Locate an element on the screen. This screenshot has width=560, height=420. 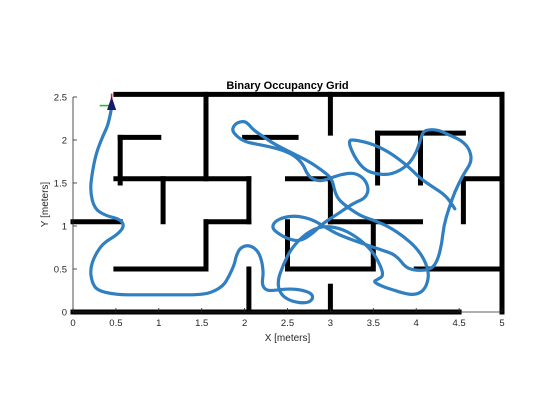
y-tick-label: 1 is located at coordinates (64, 227).